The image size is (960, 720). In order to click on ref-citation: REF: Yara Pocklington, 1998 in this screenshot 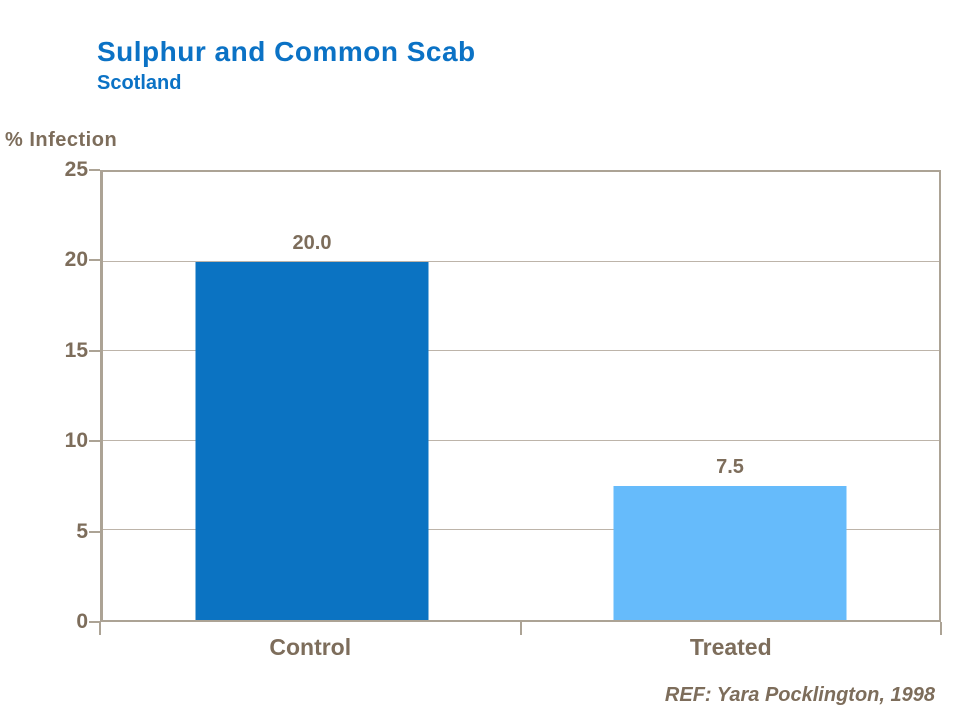, I will do `click(799, 695)`.